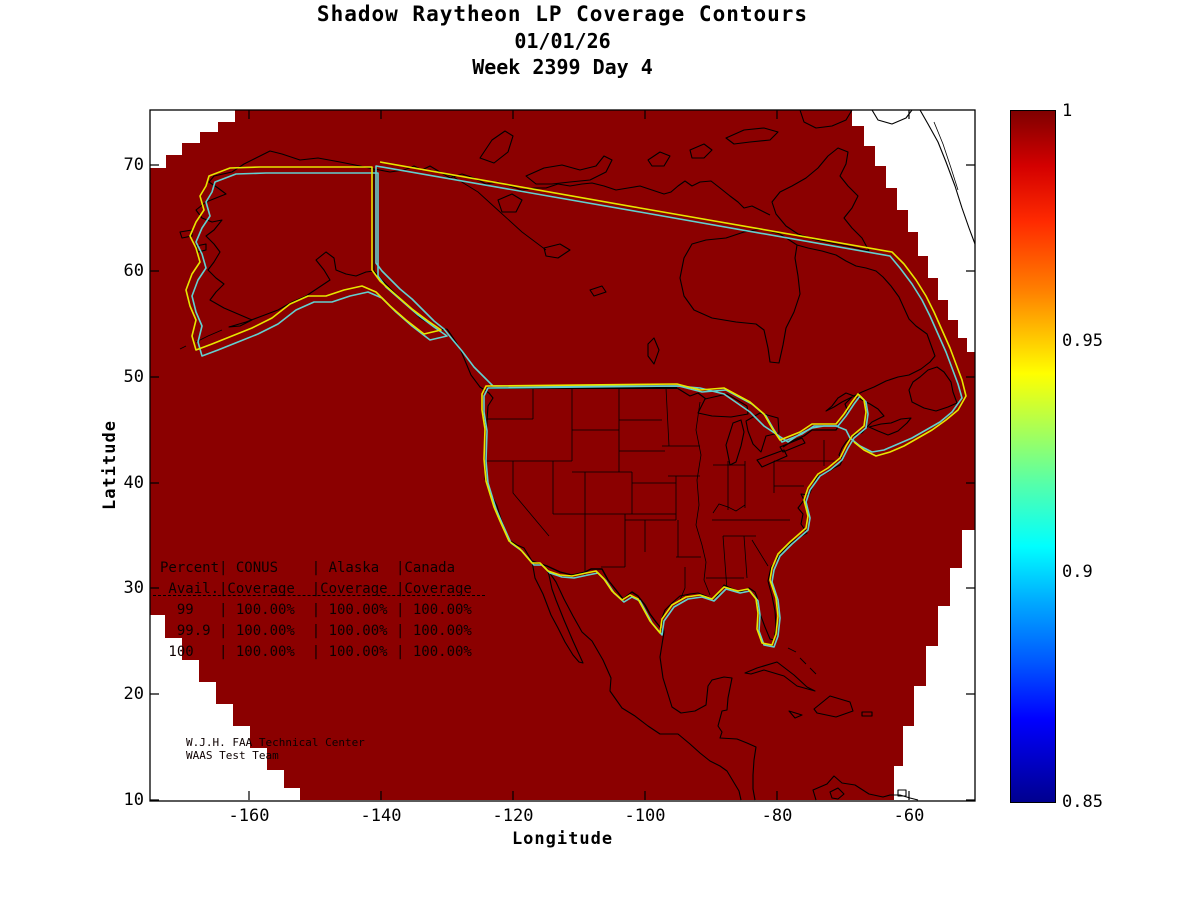 This screenshot has width=1200, height=900. I want to click on newfoundland, so click(933, 389).